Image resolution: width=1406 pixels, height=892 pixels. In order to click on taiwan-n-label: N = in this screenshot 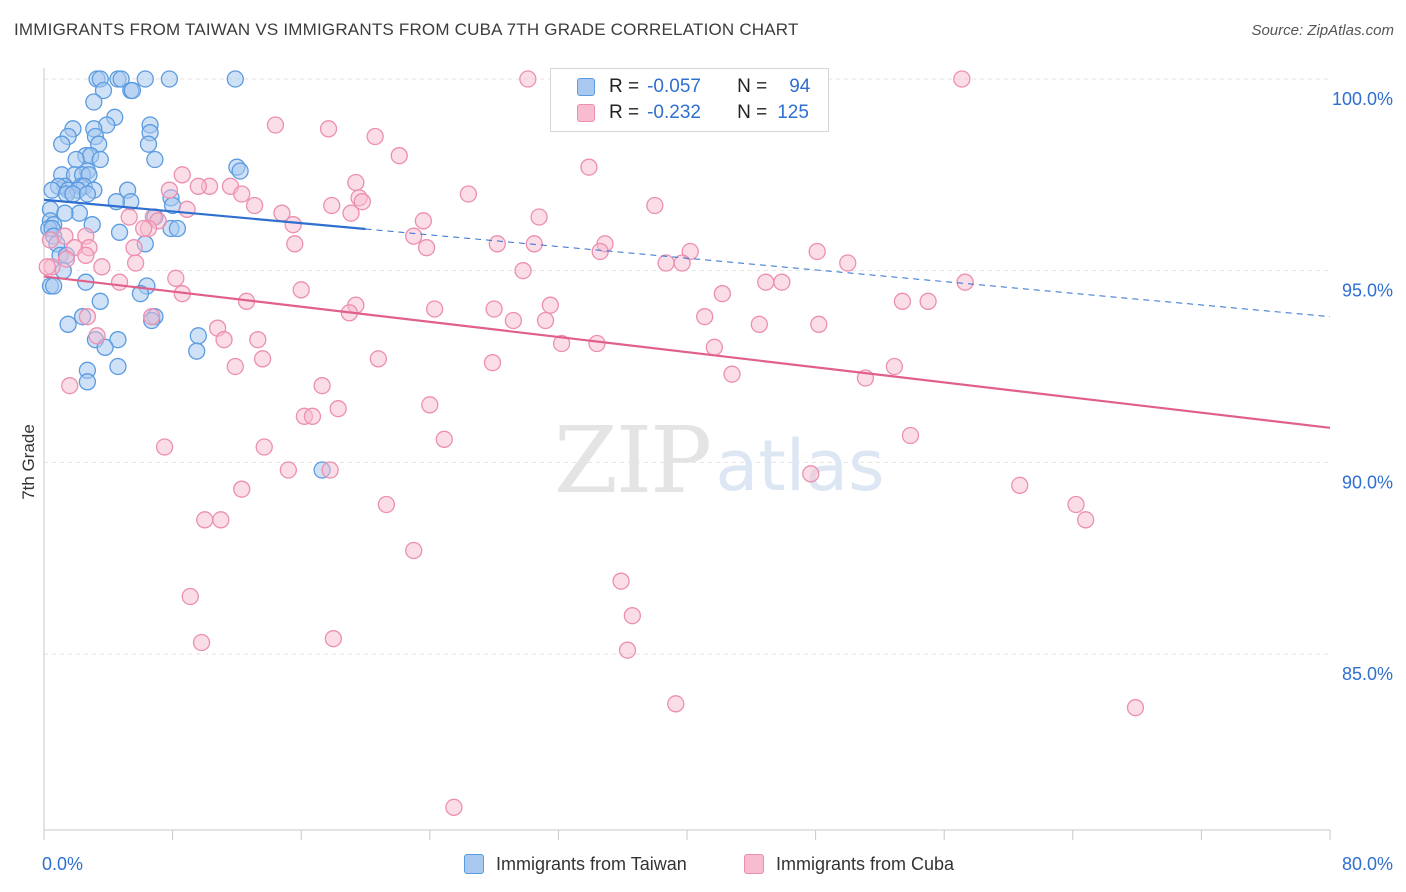, I will do `click(752, 86)`.